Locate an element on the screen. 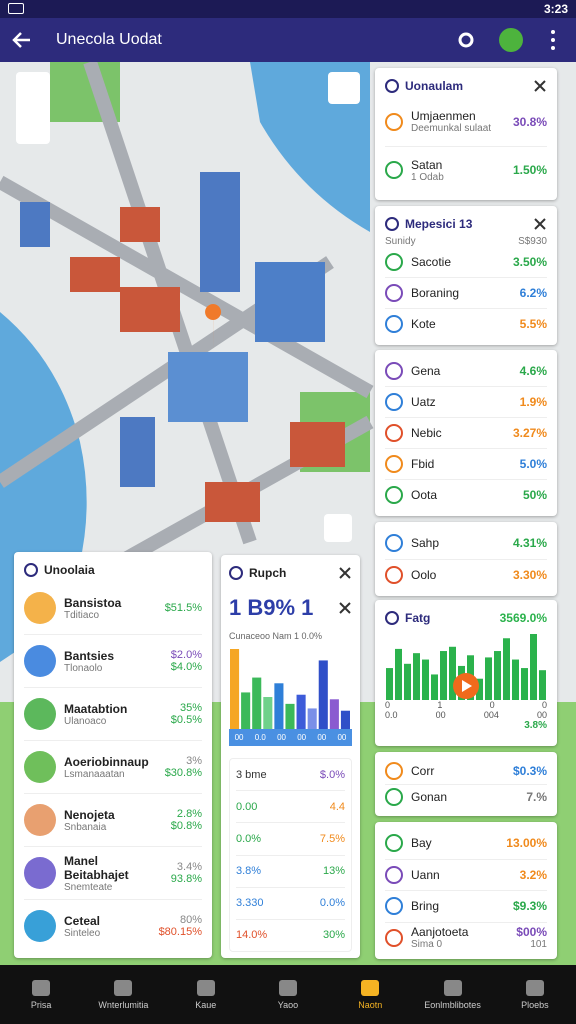 The height and width of the screenshot is (1024, 576). person-values: 2.8% $0.8% is located at coordinates (186, 820).